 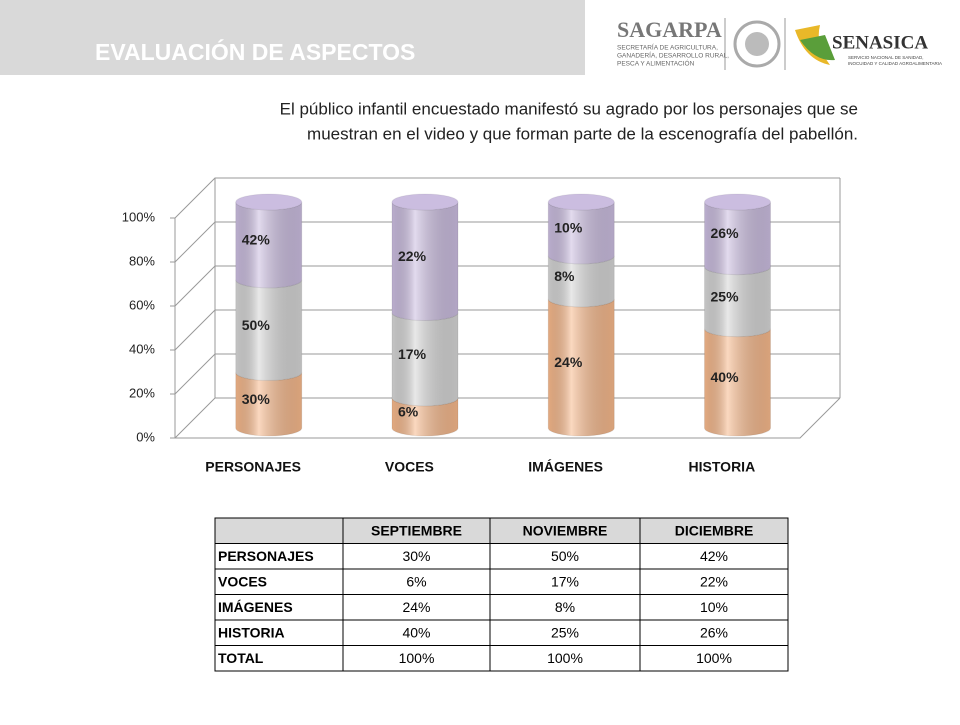 What do you see at coordinates (416, 632) in the screenshot?
I see `table-cell: 40%` at bounding box center [416, 632].